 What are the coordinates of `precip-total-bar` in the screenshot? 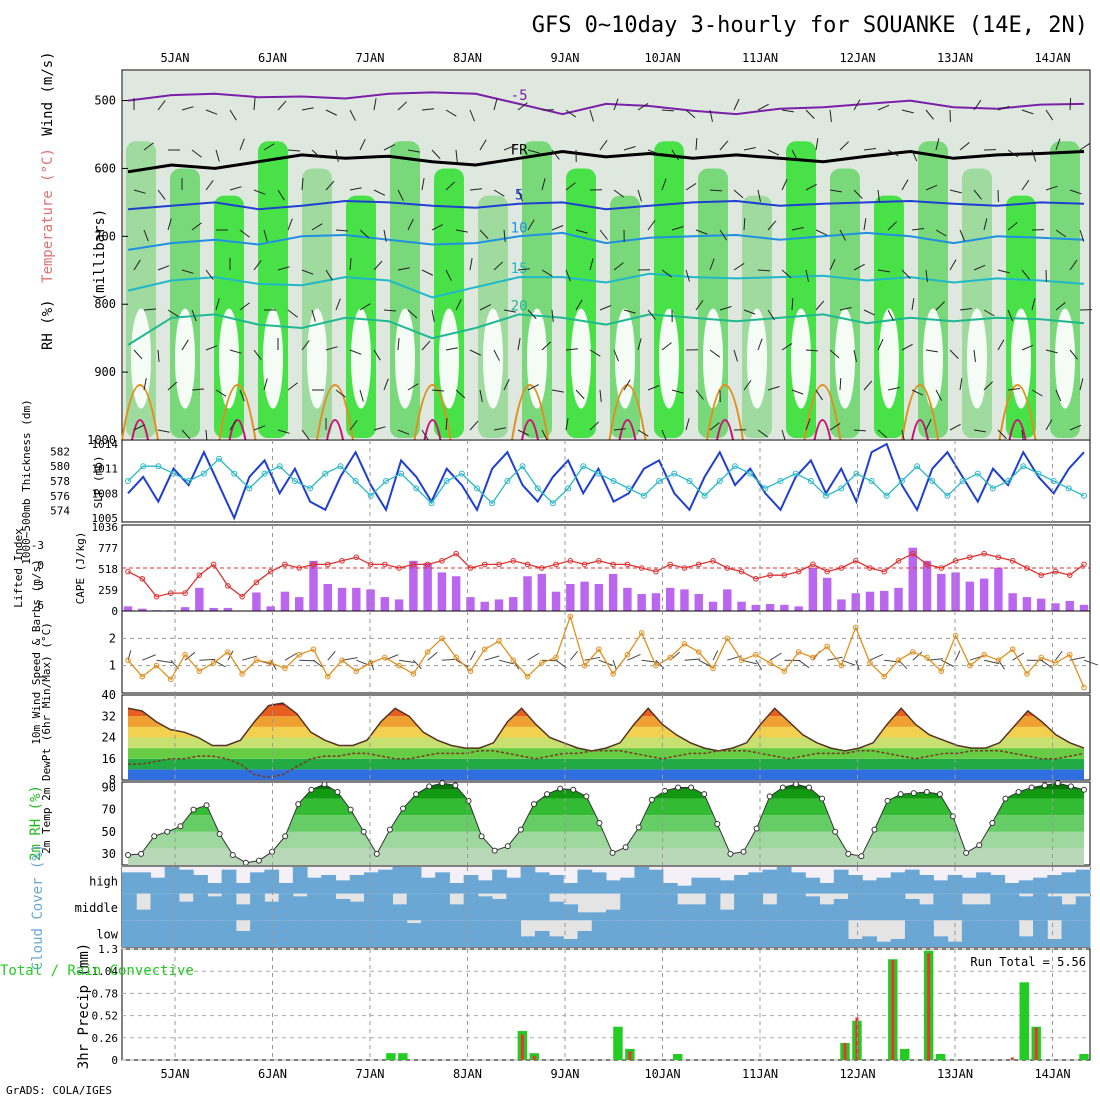 It's located at (403, 1056).